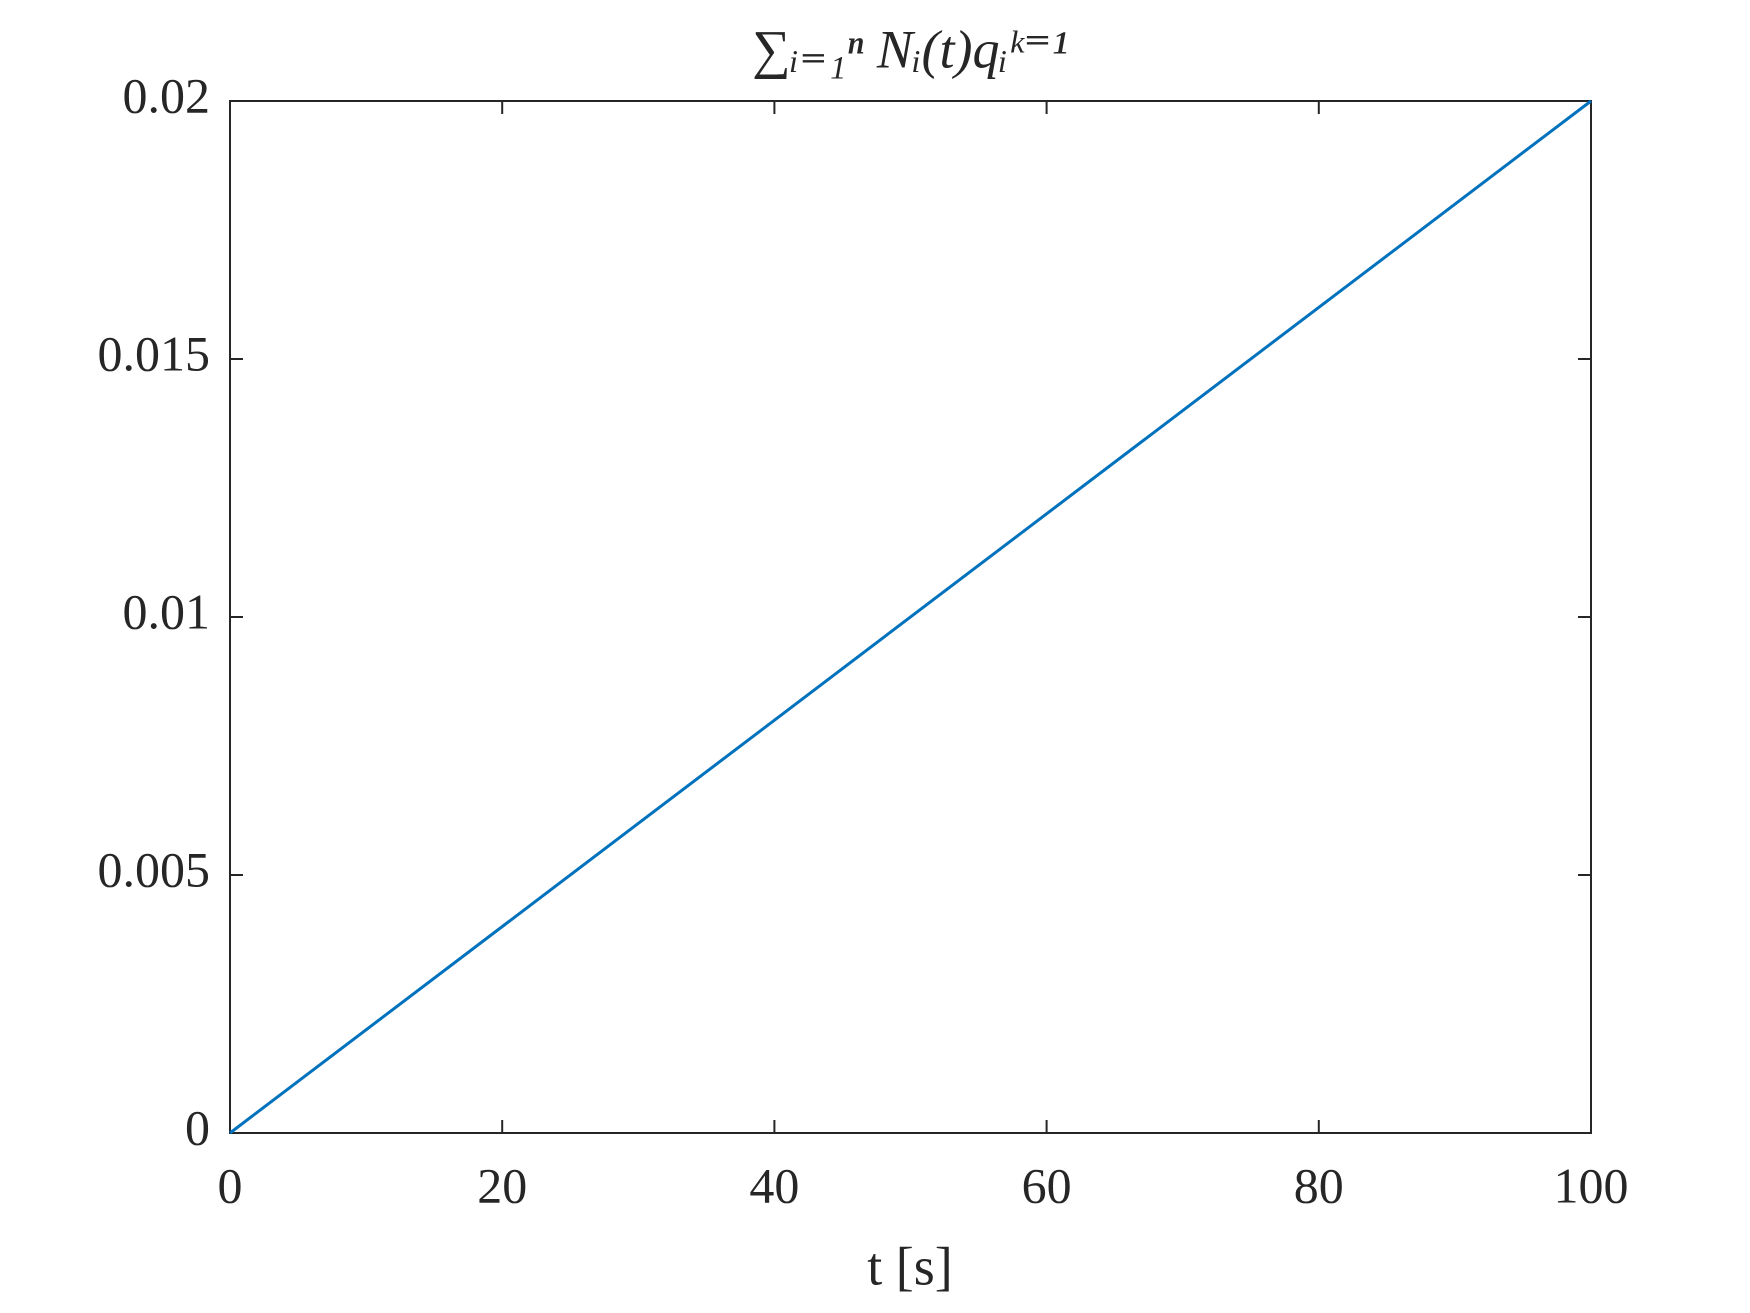  Describe the element at coordinates (167, 95) in the screenshot. I see `y-tick-label: 0.02` at that location.